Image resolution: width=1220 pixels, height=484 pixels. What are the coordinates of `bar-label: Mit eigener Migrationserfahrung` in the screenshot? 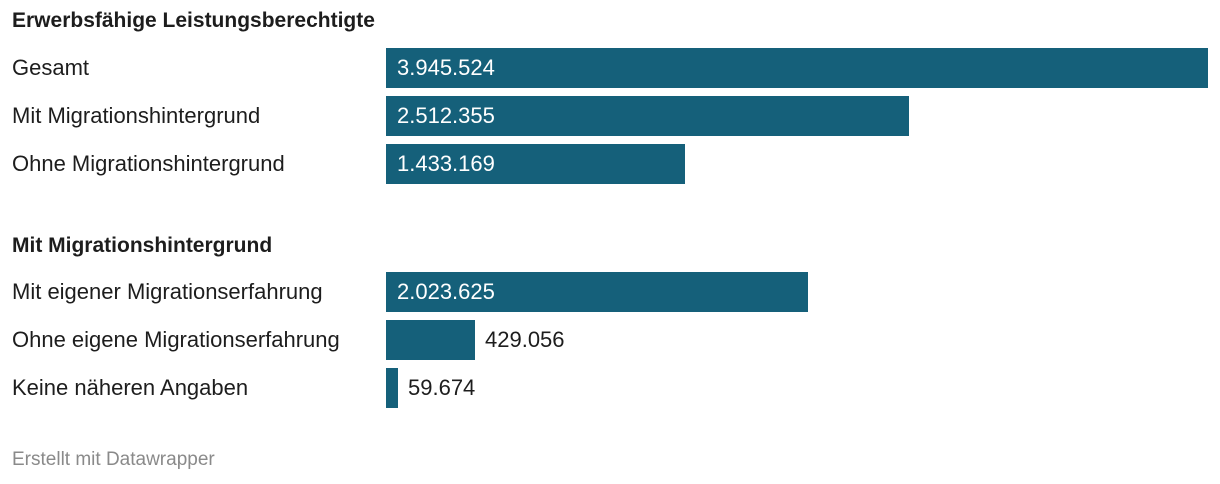 It's located at (167, 291).